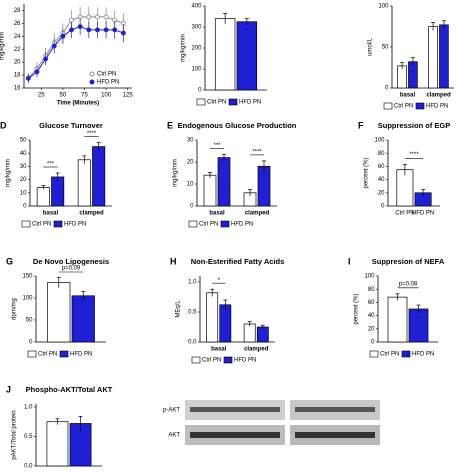 The width and height of the screenshot is (474, 474). Describe the element at coordinates (371, 46) in the screenshot. I see `y-axis-label: umol/L` at that location.